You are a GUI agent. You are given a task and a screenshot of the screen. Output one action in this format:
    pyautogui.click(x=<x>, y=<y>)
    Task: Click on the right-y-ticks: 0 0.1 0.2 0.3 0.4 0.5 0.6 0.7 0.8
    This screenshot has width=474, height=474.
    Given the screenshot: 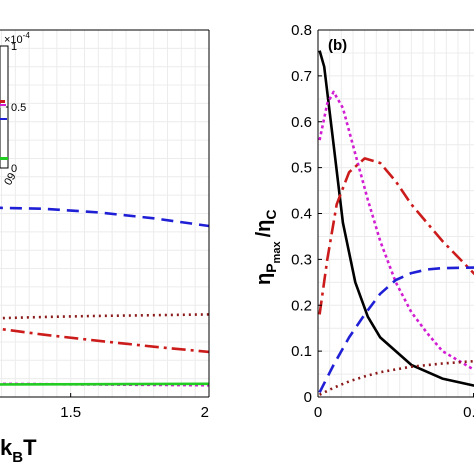 What is the action you would take?
    pyautogui.click(x=306, y=214)
    